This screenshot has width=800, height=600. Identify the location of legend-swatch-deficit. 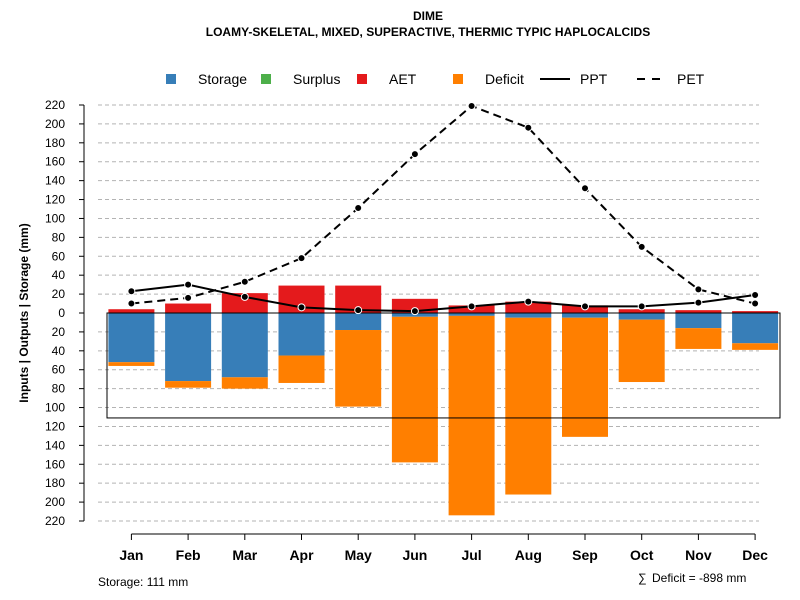
(458, 79).